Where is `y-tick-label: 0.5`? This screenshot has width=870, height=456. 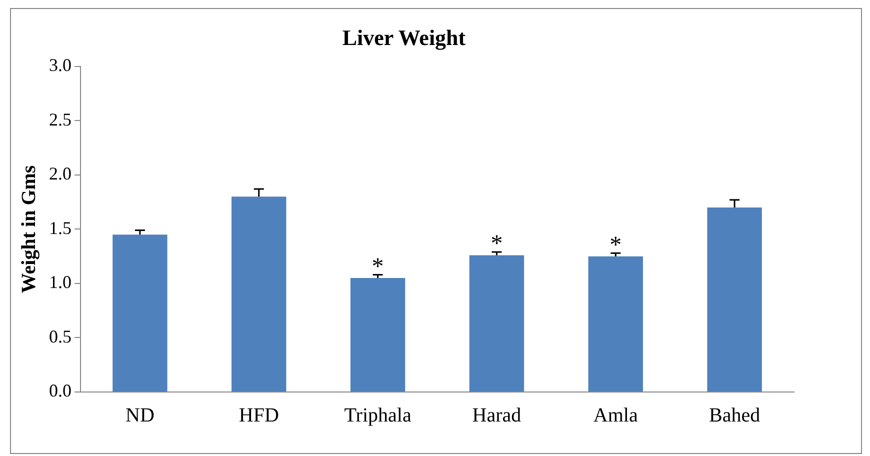 y-tick-label: 0.5 is located at coordinates (60, 336).